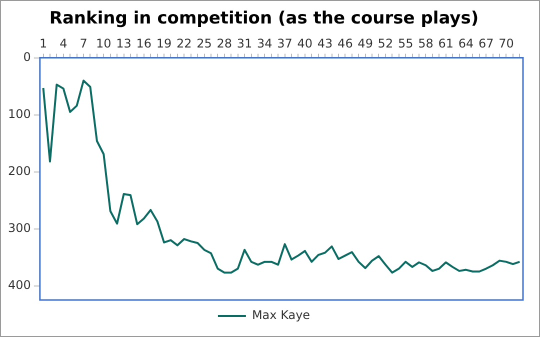 The width and height of the screenshot is (540, 337). I want to click on x-tick-label: 64, so click(466, 43).